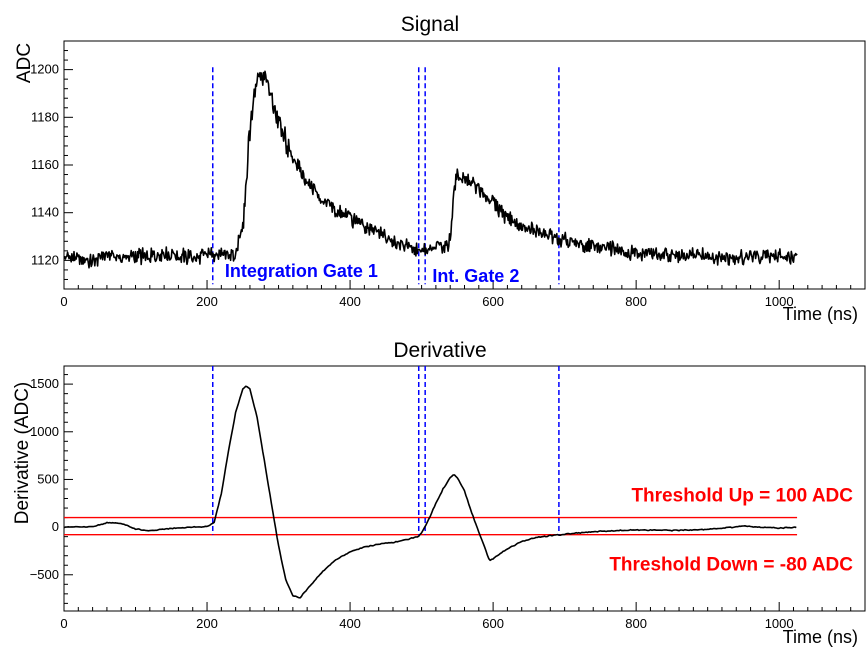 This screenshot has height=655, width=866. I want to click on signal-x-tick-label: 1000, so click(779, 301).